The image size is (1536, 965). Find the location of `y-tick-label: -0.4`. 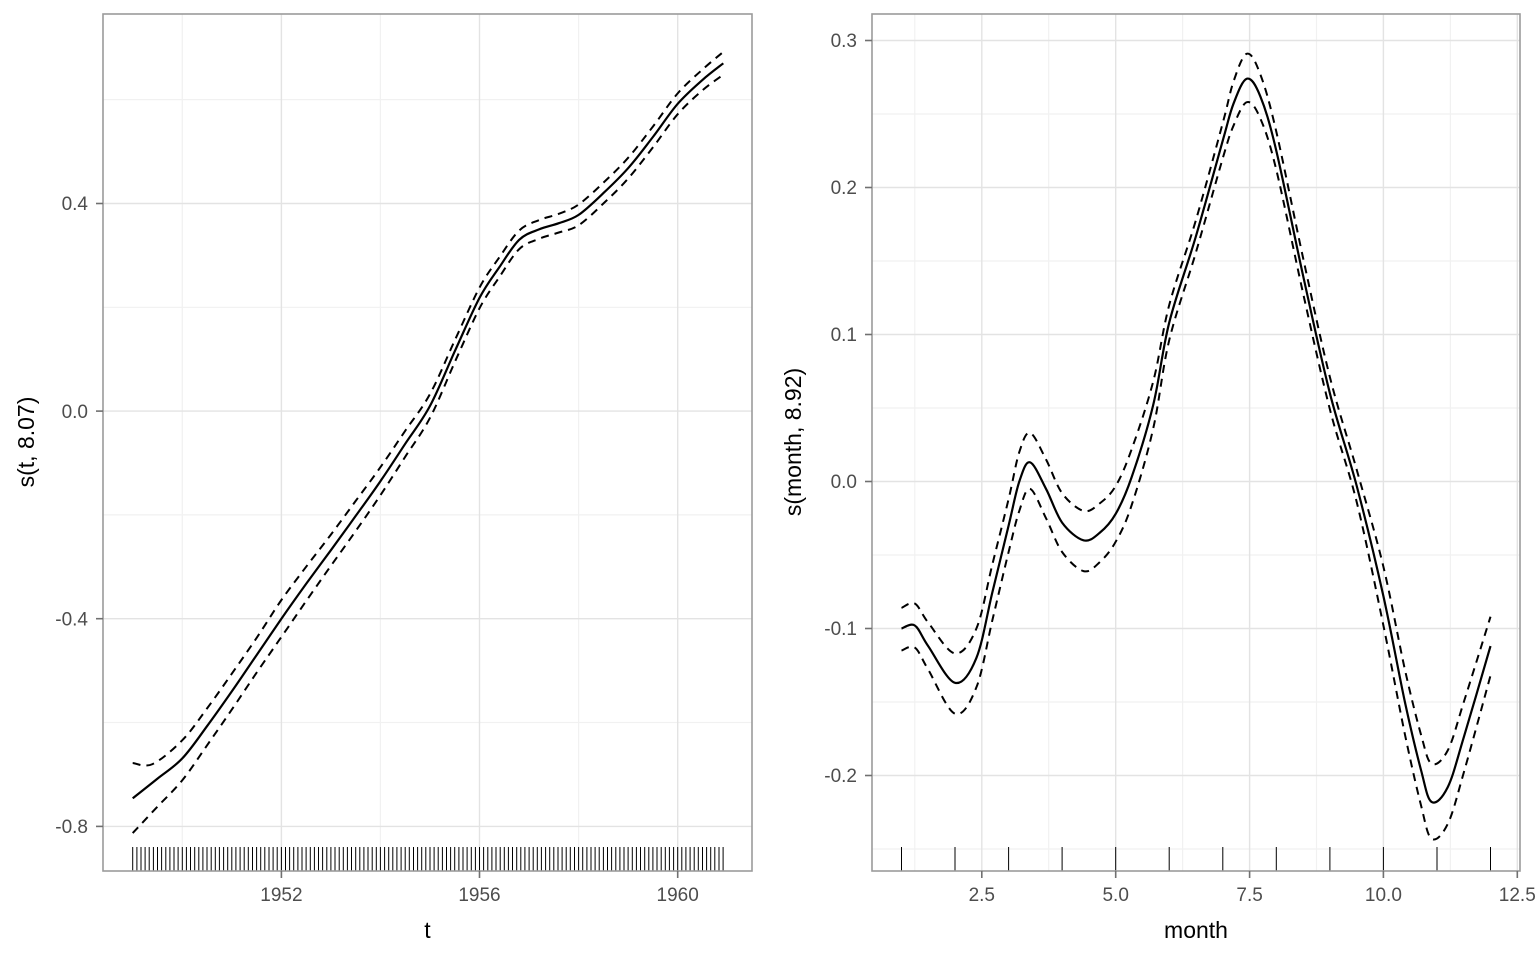

y-tick-label: -0.4 is located at coordinates (71, 619).